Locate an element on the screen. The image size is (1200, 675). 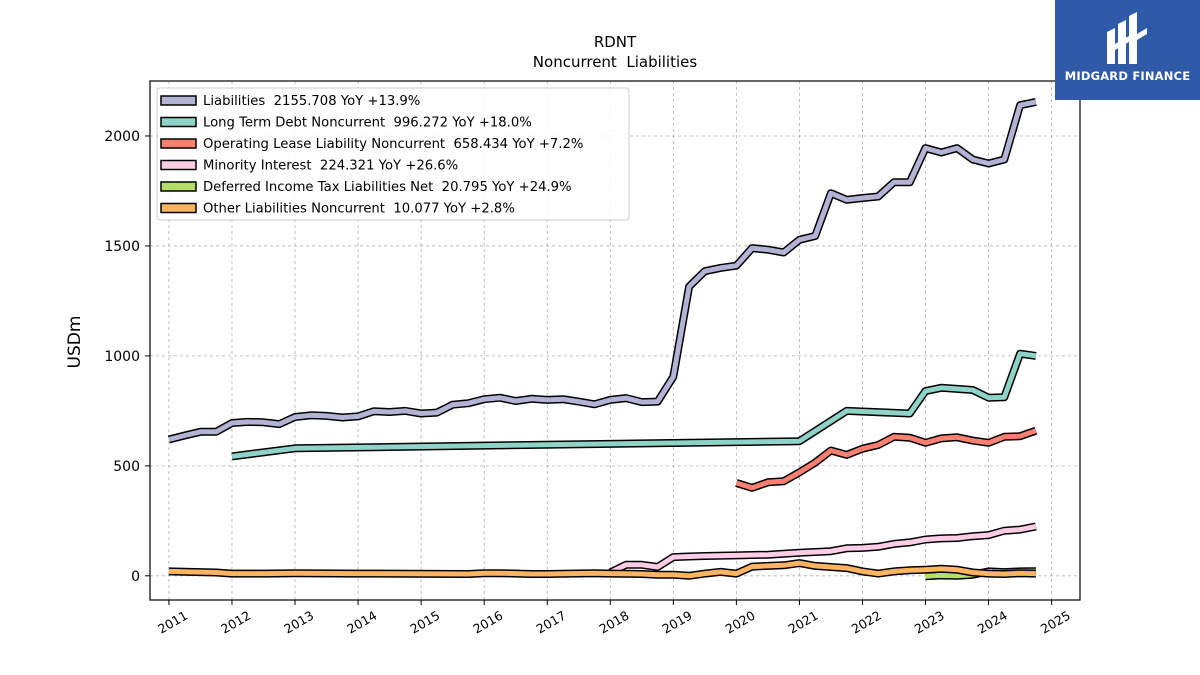
midgard-finance-logo: MIDGARD FINANCE is located at coordinates (1127, 50).